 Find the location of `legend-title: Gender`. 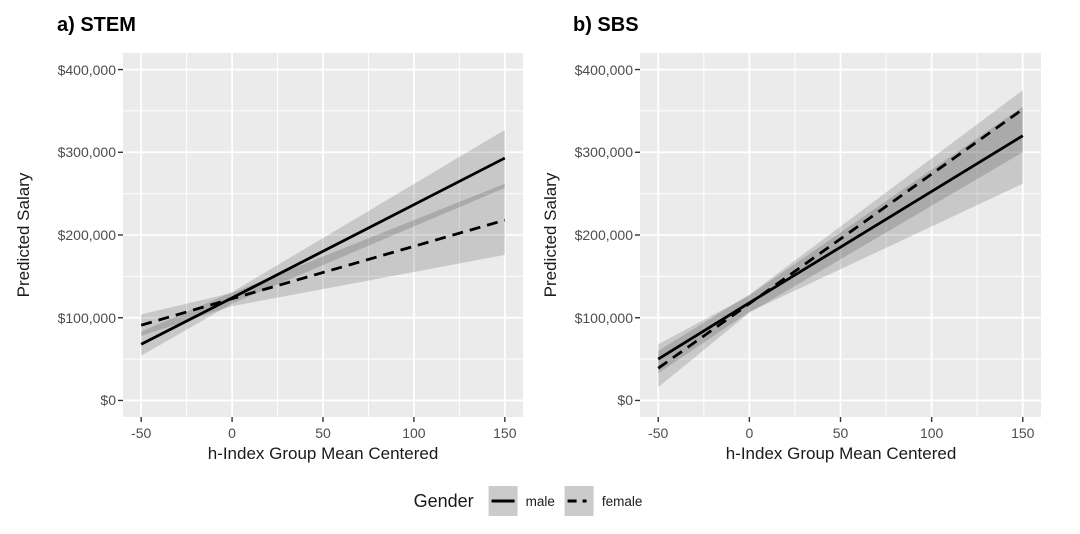

legend-title: Gender is located at coordinates (443, 500).